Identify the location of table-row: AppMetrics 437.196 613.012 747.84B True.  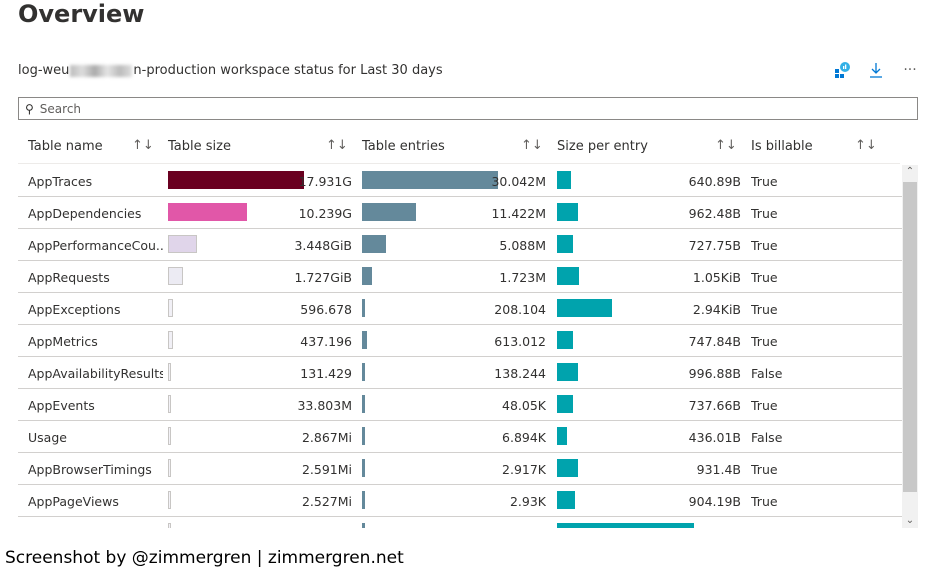
(460, 341).